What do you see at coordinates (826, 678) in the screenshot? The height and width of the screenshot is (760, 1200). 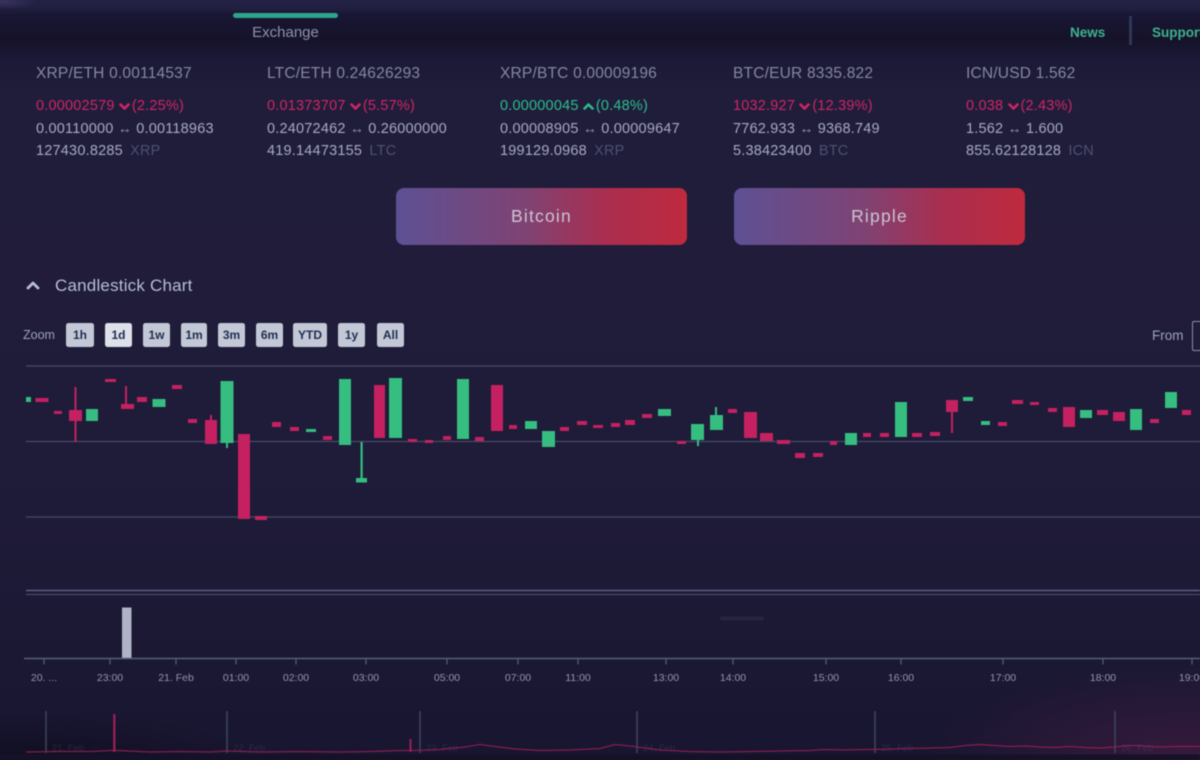 I see `svg-text: 15:00` at bounding box center [826, 678].